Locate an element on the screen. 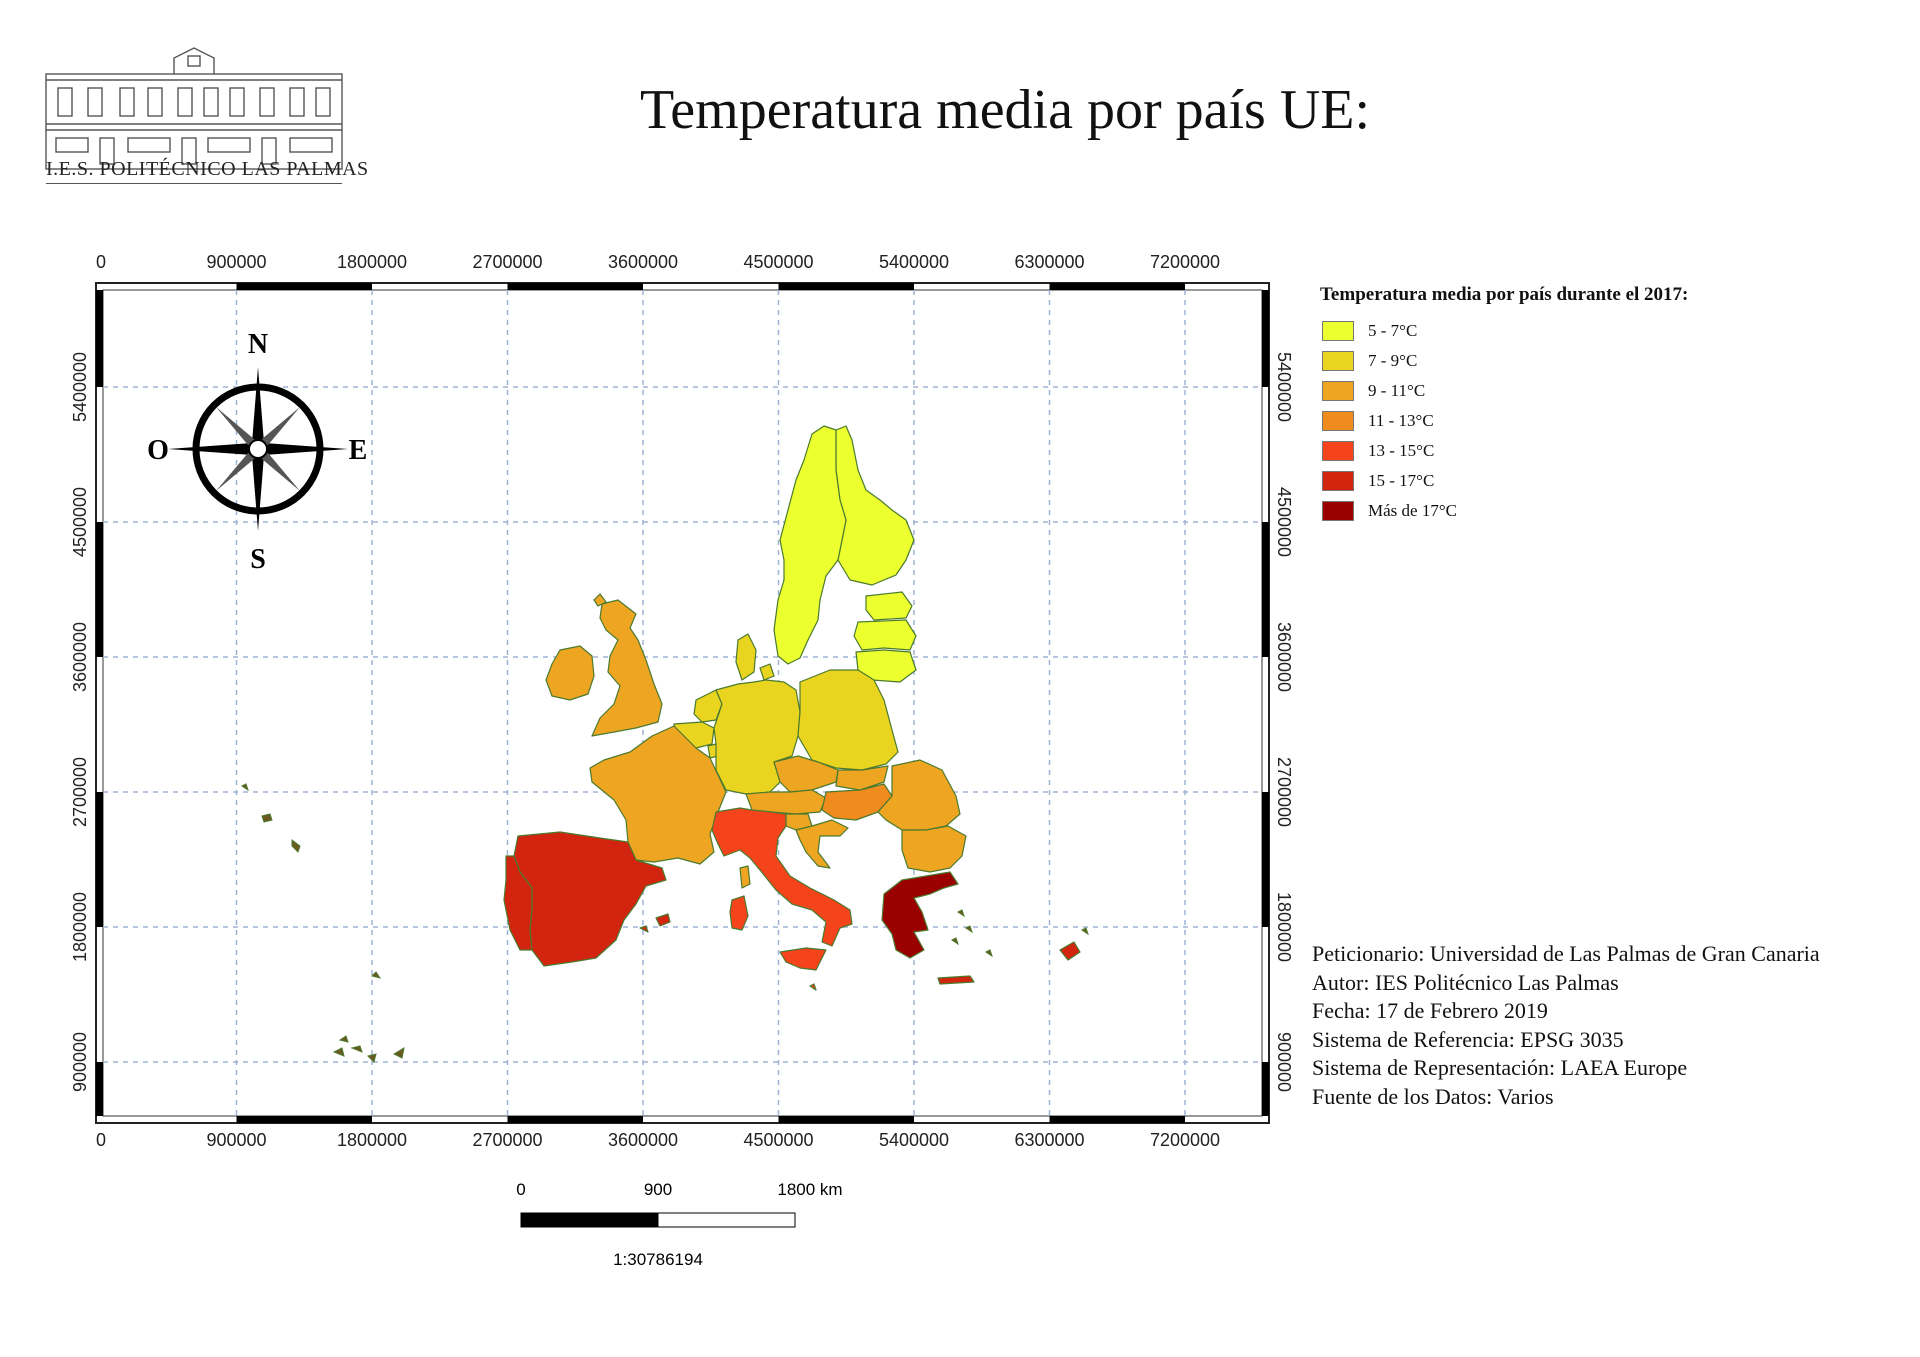 This screenshot has width=1920, height=1357. country-cyprus is located at coordinates (1070, 951).